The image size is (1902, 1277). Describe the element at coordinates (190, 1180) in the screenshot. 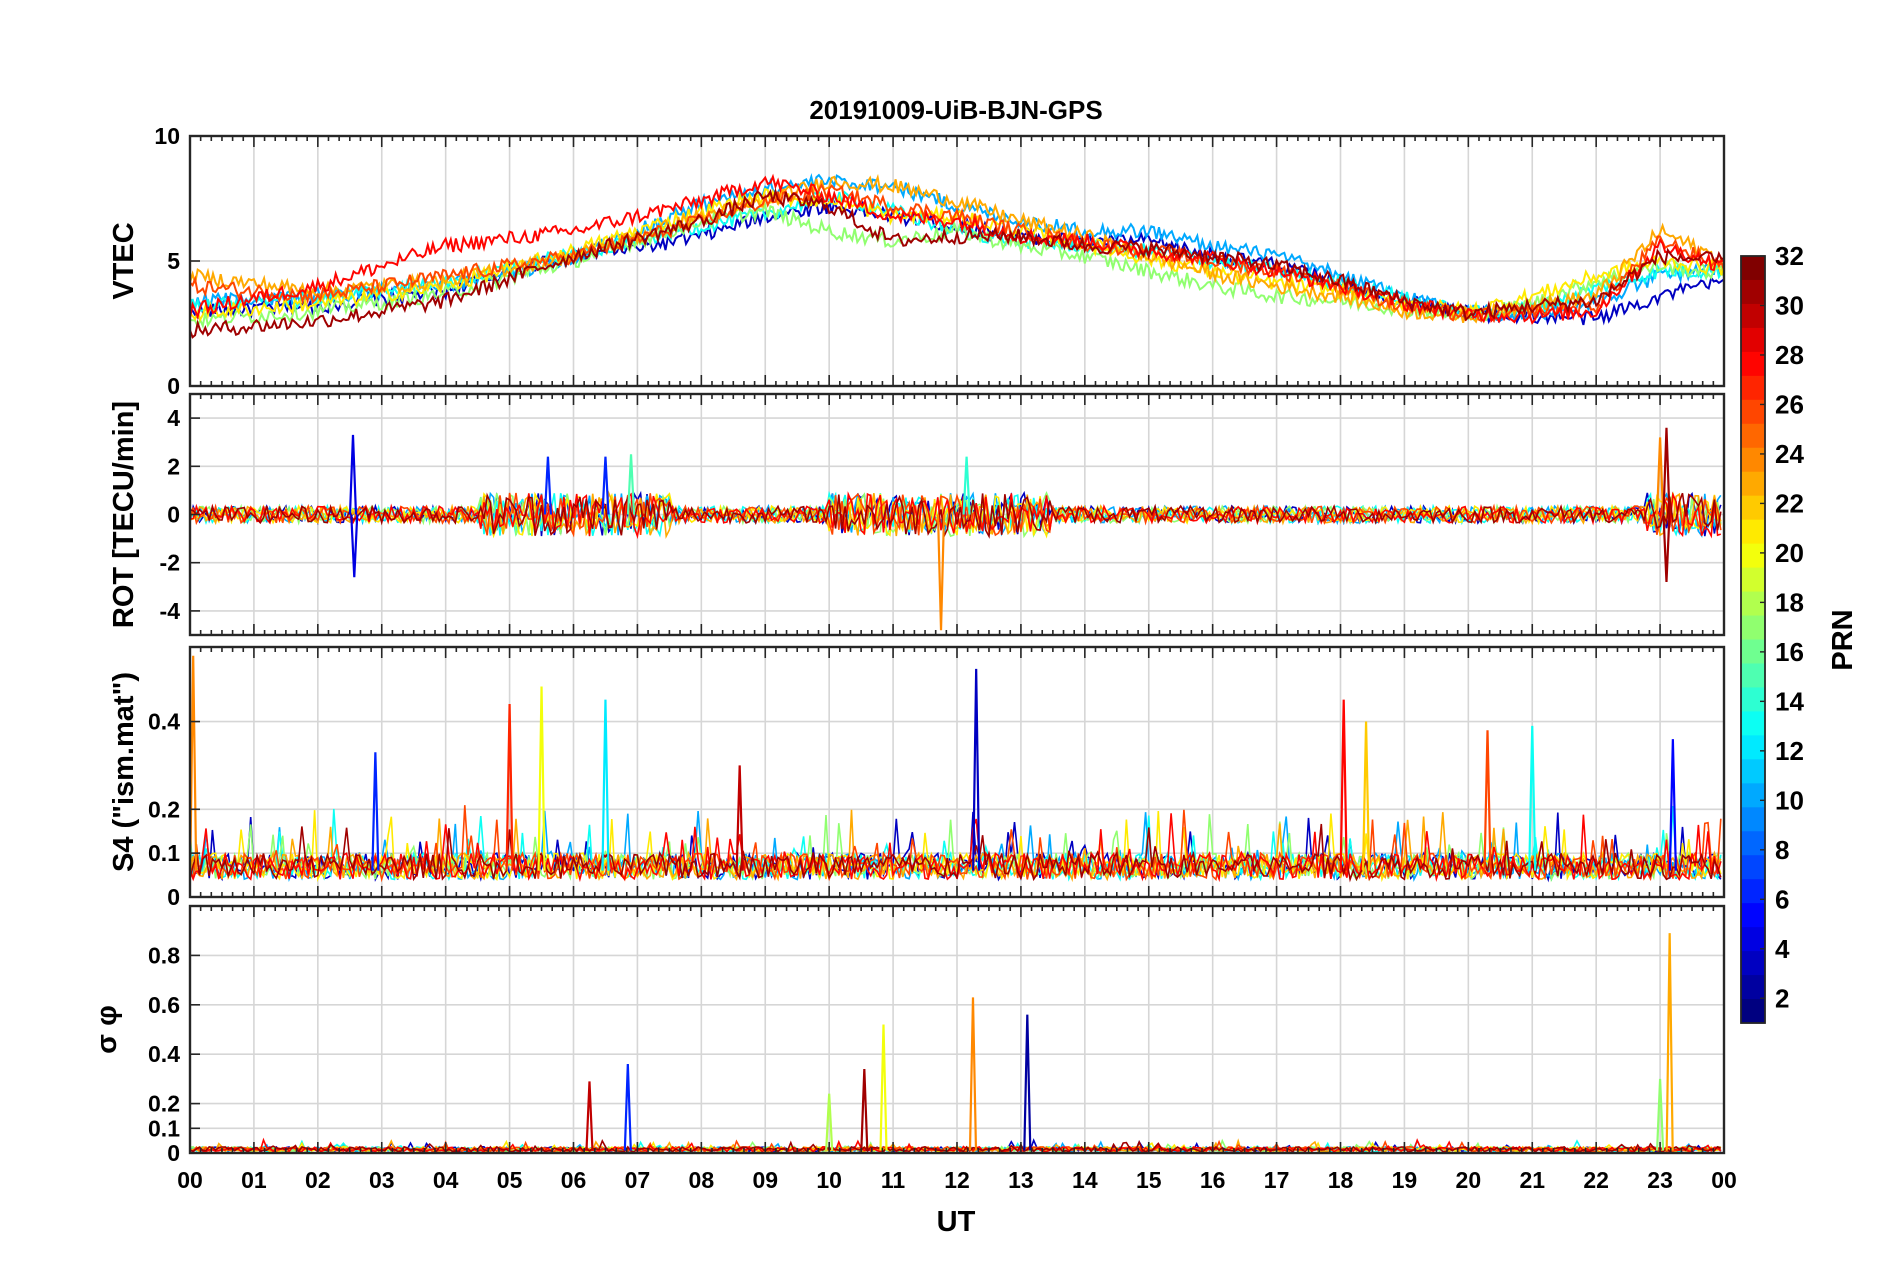

I see `x-tick-label: 00` at that location.